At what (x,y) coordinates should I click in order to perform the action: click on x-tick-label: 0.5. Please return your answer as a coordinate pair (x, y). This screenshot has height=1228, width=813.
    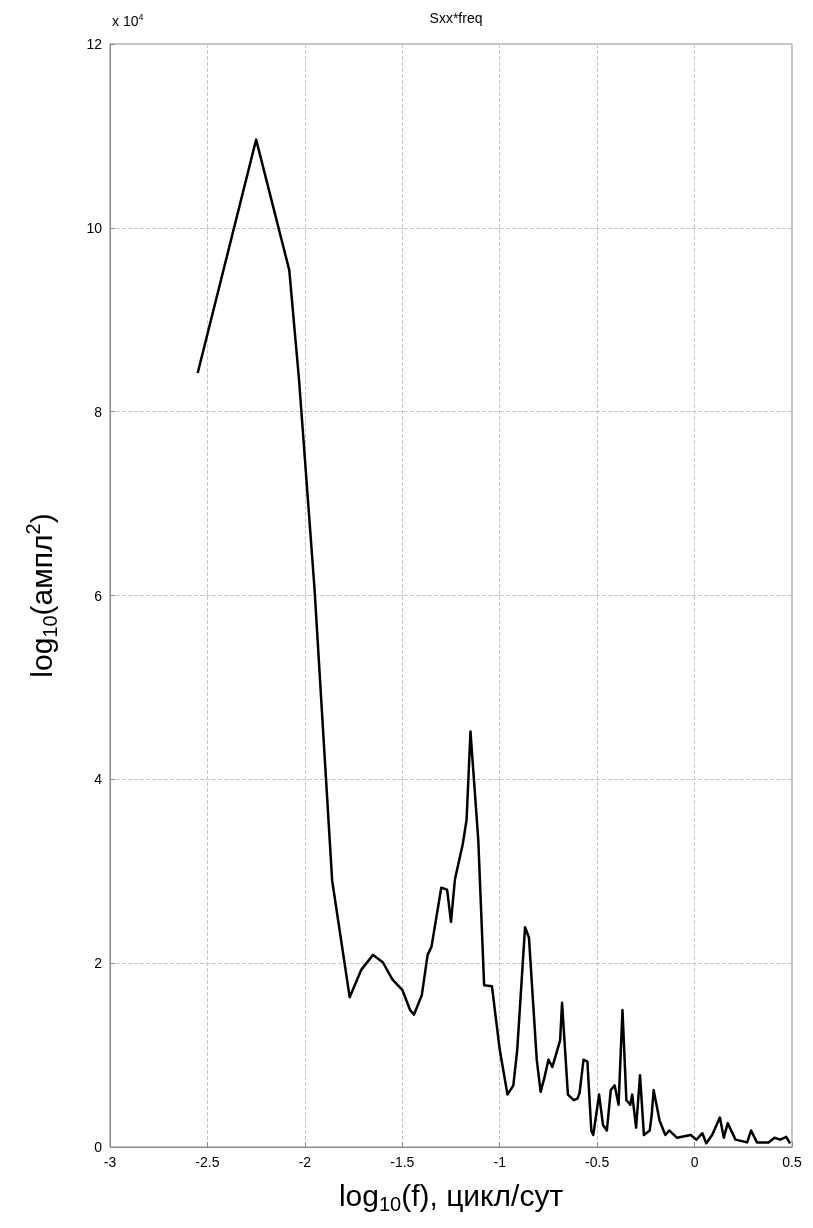
    Looking at the image, I should click on (792, 1162).